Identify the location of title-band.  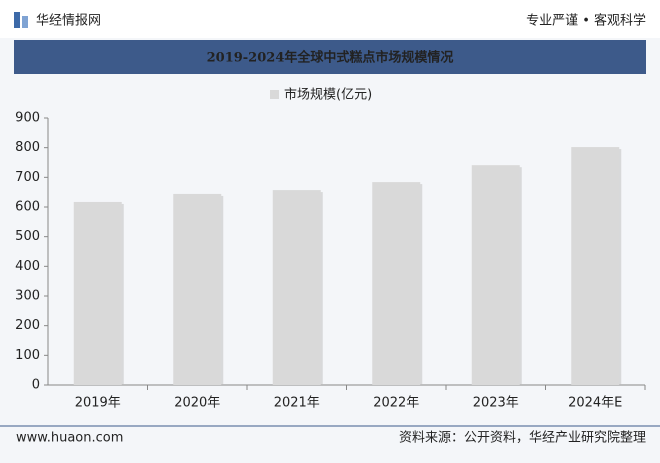
(330, 57).